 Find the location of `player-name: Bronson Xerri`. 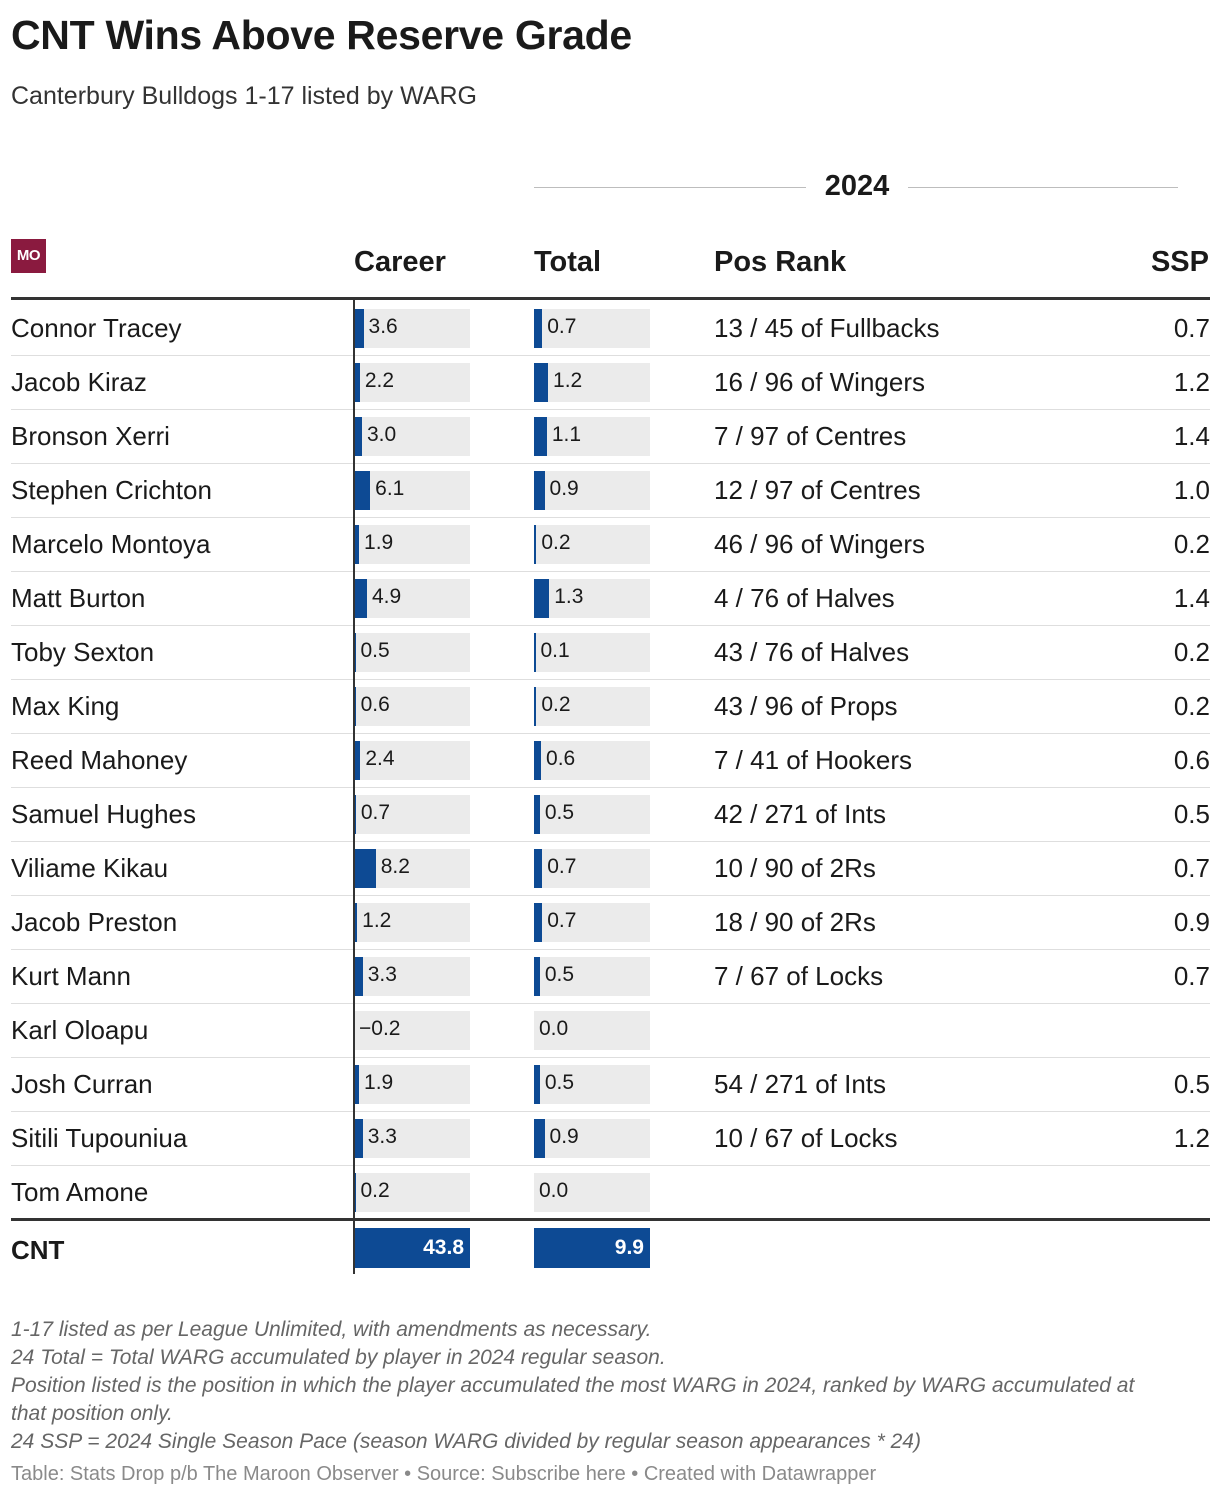

player-name: Bronson Xerri is located at coordinates (90, 436).